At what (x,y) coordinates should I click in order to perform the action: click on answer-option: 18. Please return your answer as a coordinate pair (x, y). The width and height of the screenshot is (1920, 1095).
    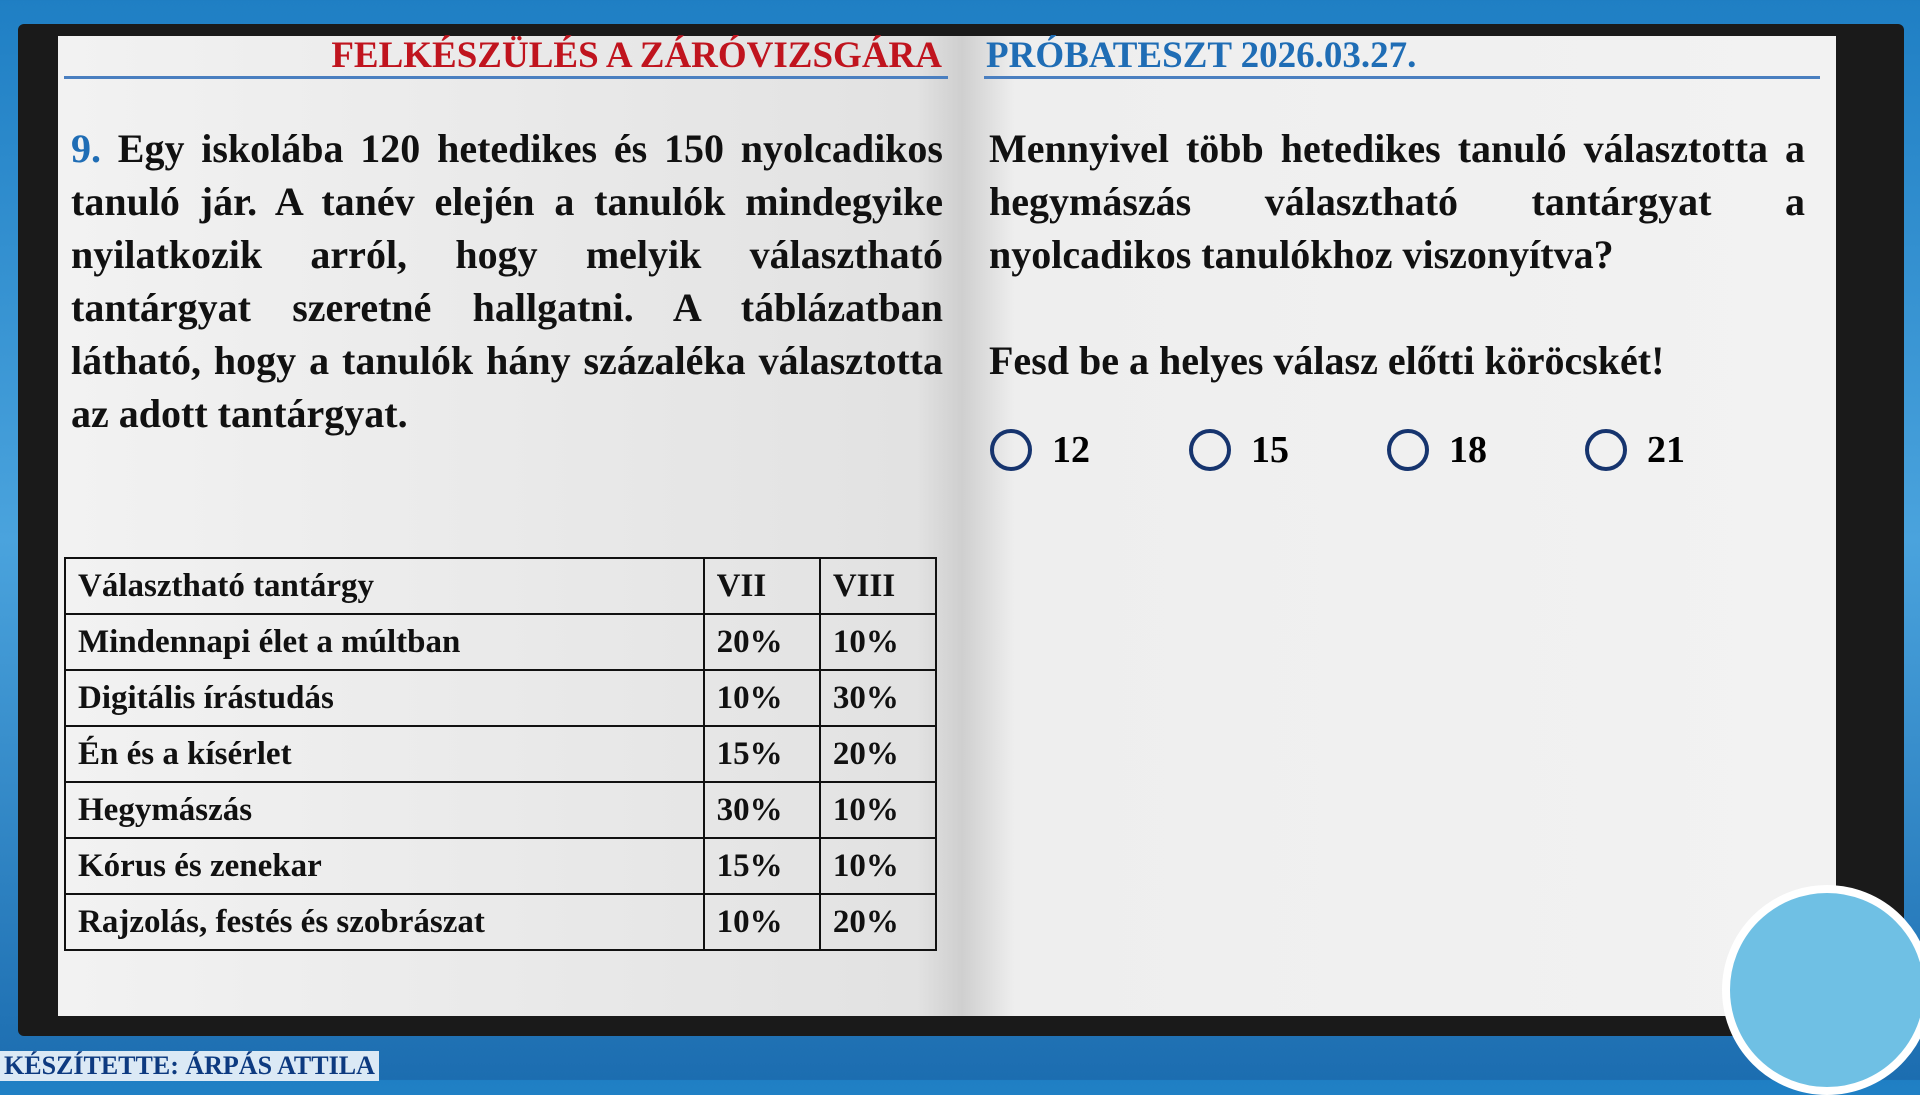
    Looking at the image, I should click on (1437, 450).